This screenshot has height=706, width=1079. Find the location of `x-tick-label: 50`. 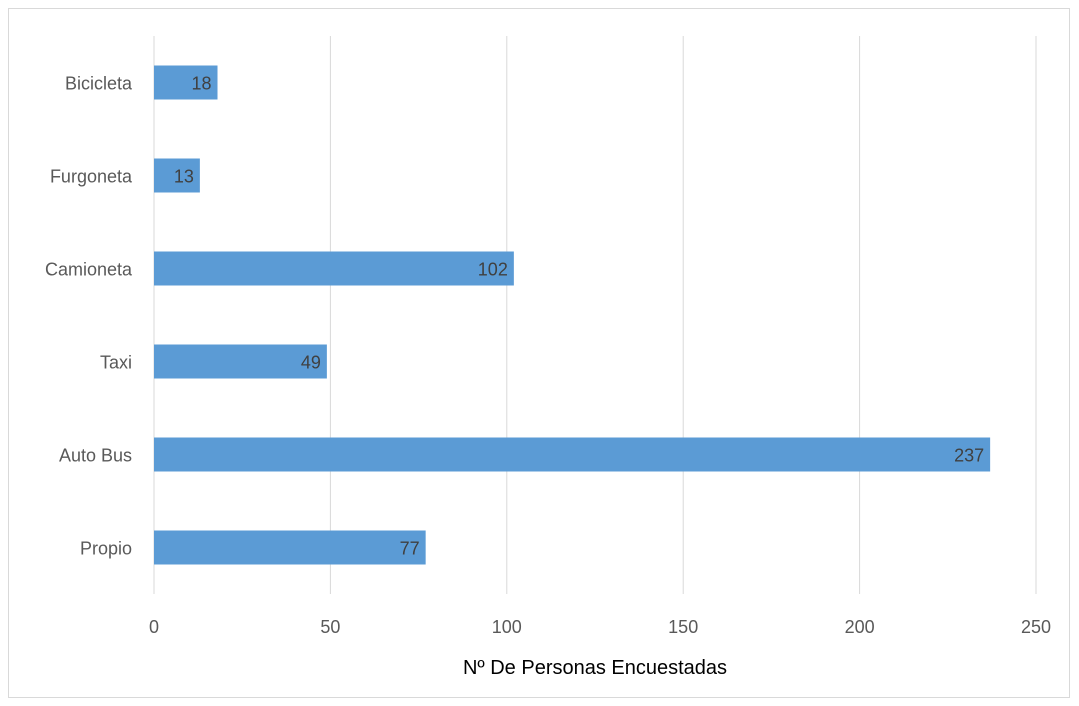

x-tick-label: 50 is located at coordinates (330, 627).